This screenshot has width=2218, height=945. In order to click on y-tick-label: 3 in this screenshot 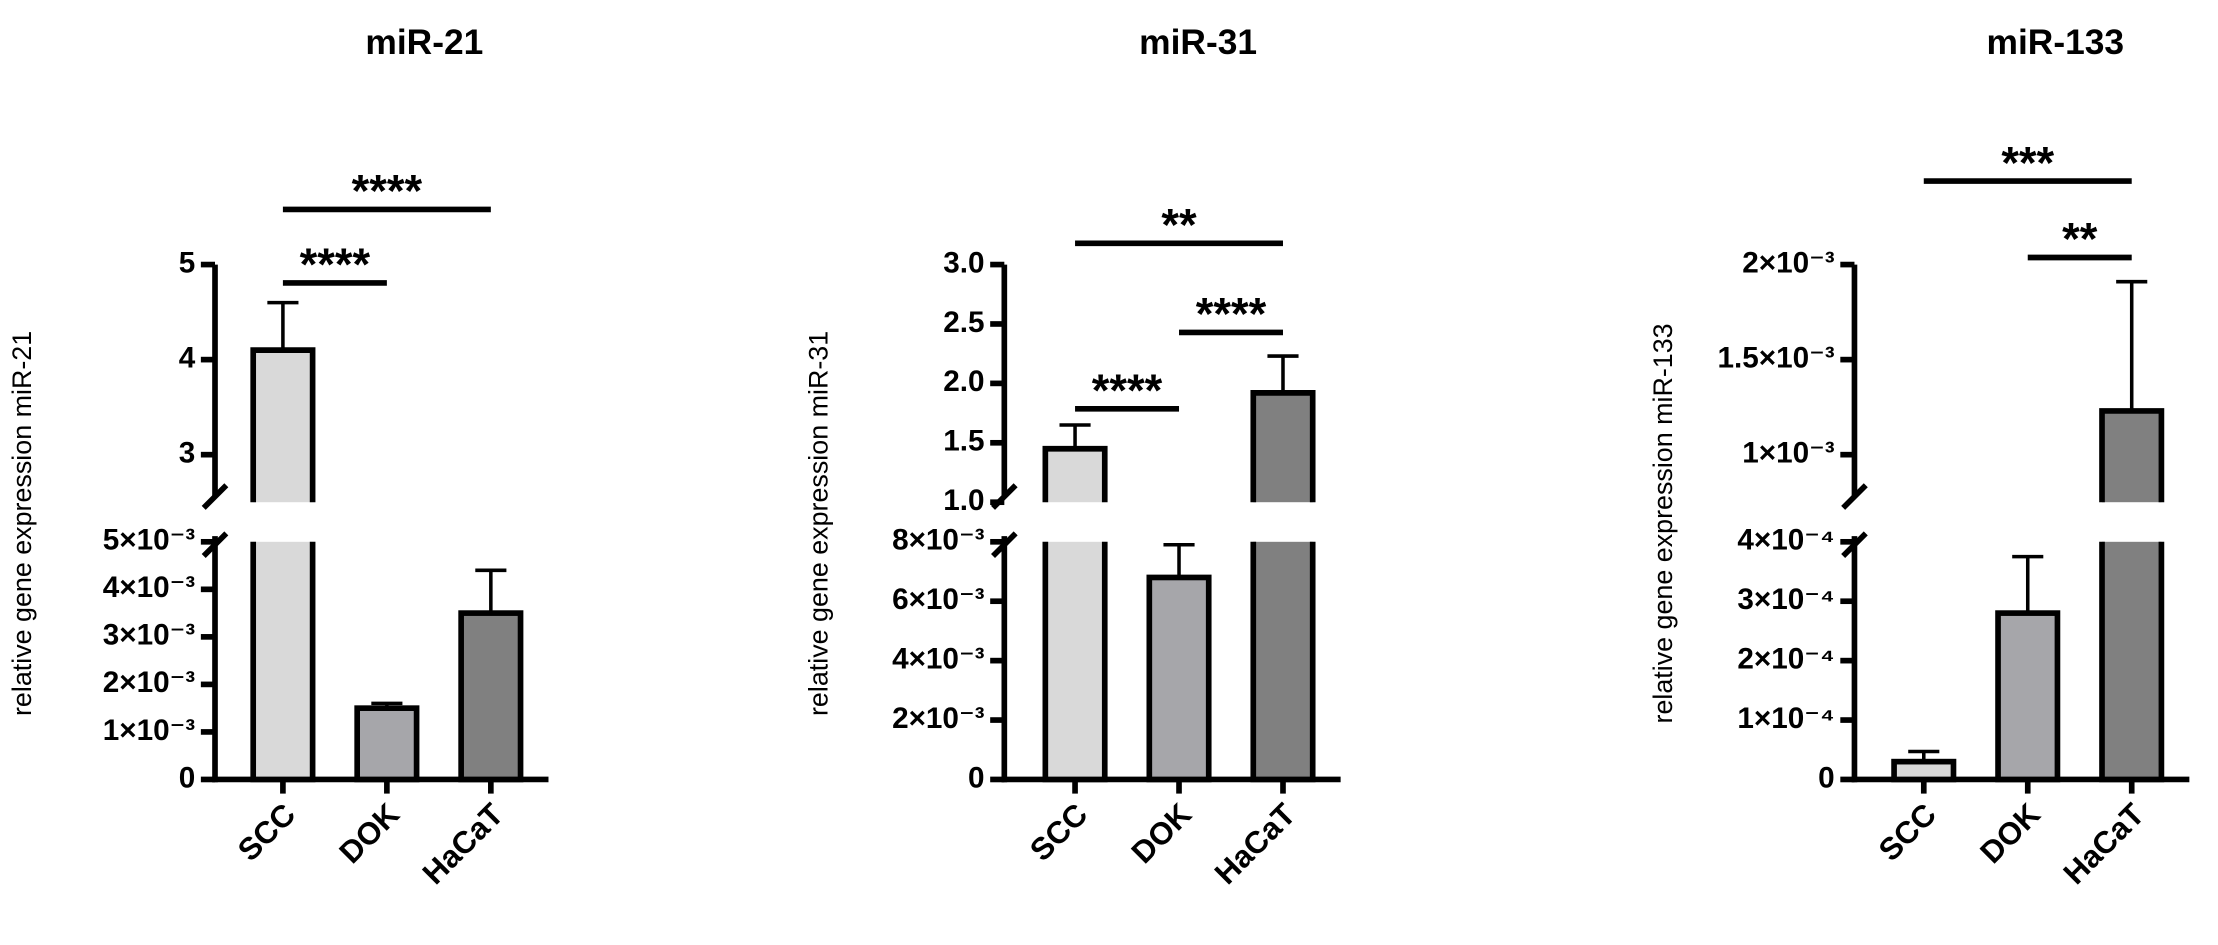, I will do `click(187, 453)`.